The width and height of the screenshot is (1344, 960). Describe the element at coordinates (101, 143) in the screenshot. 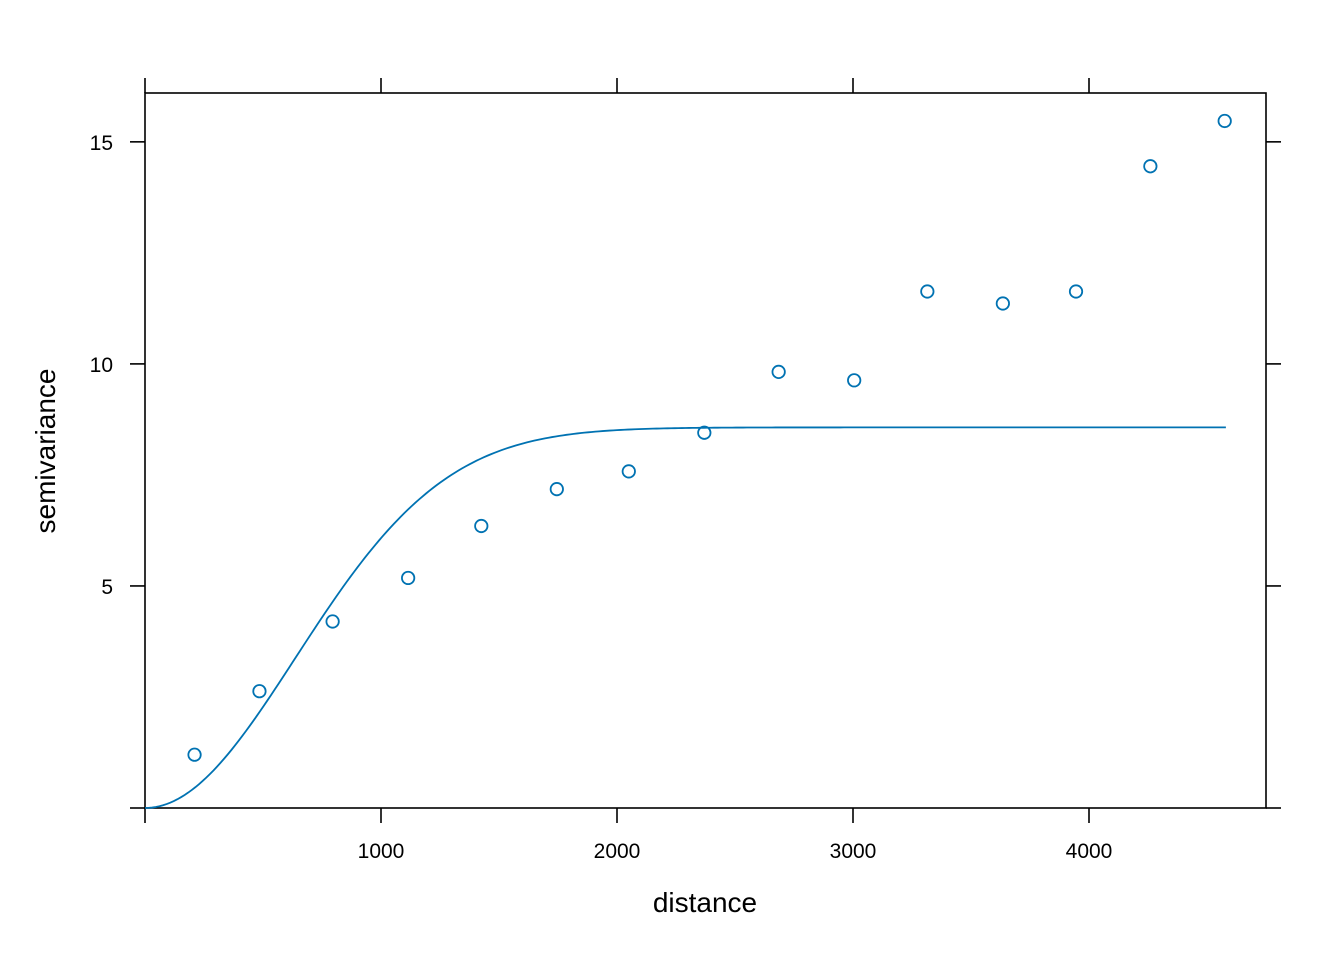

I see `y-tick-label-15: 15` at that location.